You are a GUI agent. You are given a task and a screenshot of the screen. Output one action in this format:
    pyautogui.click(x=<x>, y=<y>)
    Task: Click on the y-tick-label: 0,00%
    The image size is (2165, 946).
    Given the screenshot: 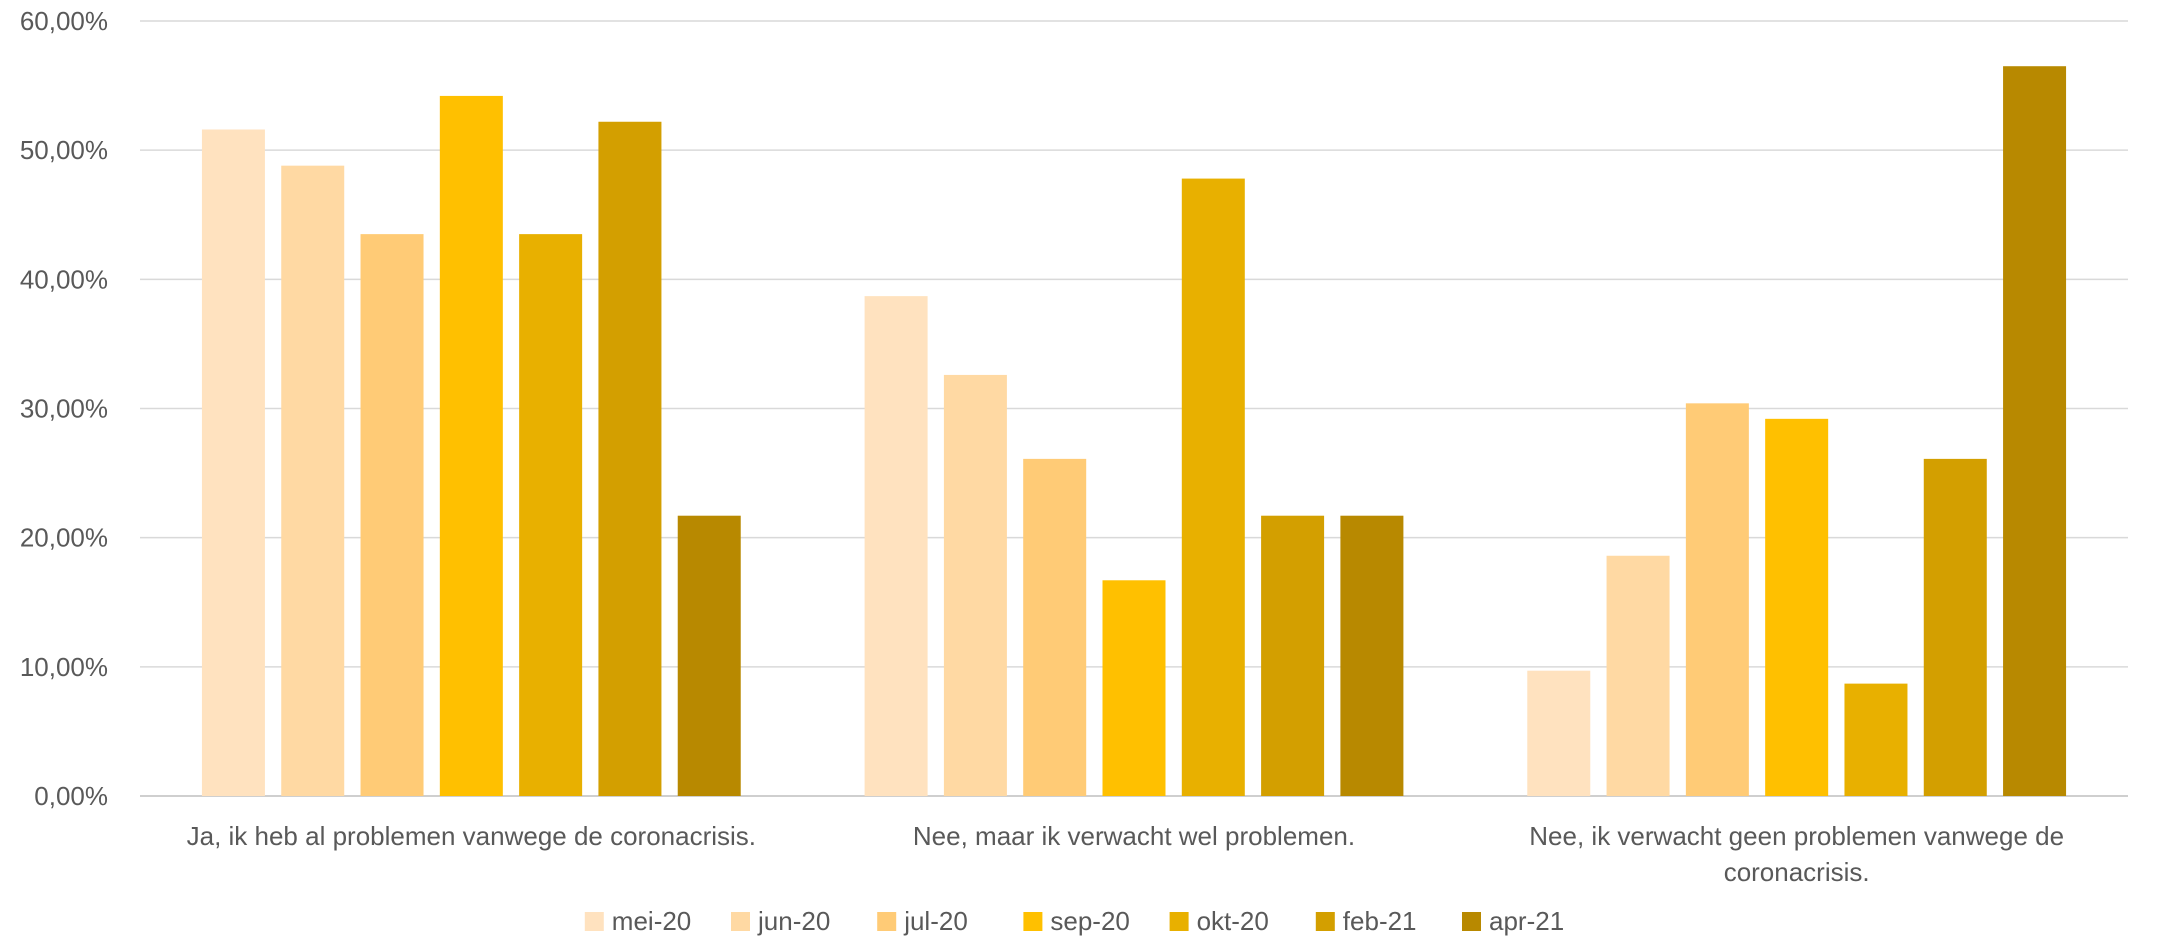 What is the action you would take?
    pyautogui.click(x=71, y=796)
    